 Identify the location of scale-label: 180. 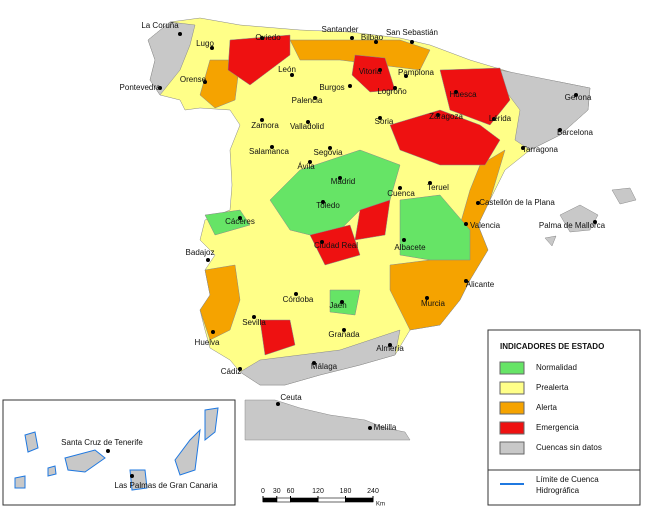
(346, 491).